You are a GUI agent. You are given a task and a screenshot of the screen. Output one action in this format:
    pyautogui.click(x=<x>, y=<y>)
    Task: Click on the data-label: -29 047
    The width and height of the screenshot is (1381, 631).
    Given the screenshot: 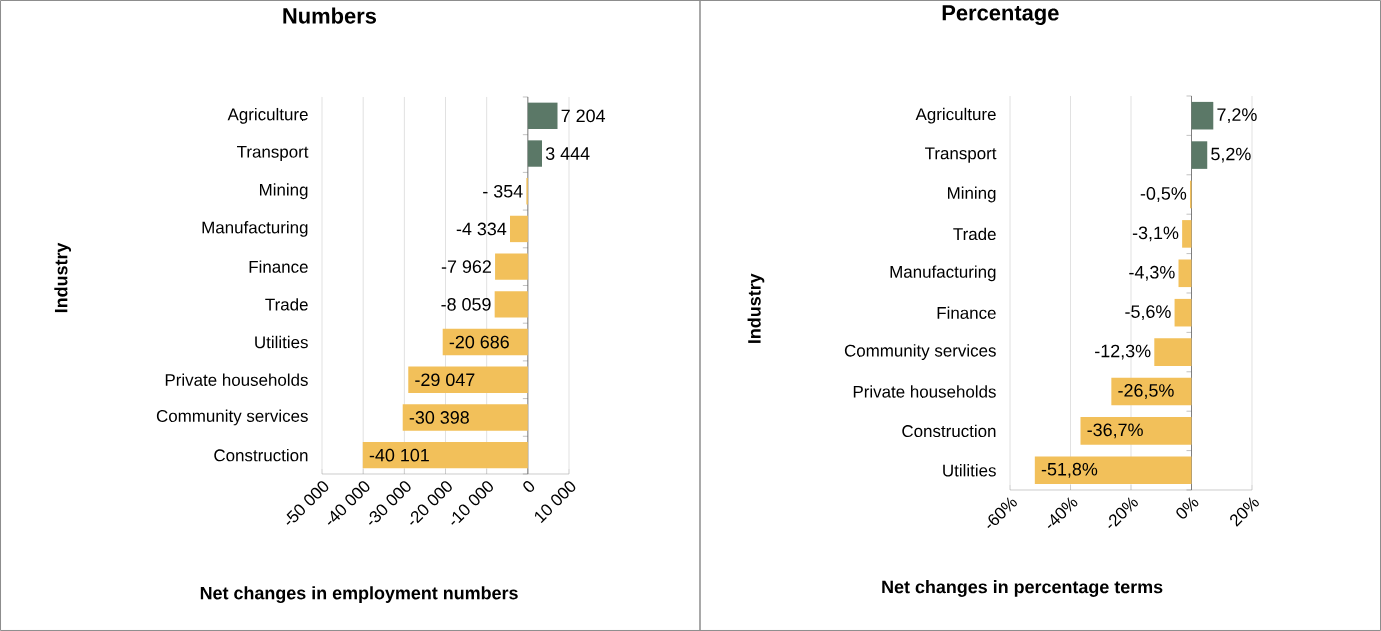 What is the action you would take?
    pyautogui.click(x=445, y=380)
    